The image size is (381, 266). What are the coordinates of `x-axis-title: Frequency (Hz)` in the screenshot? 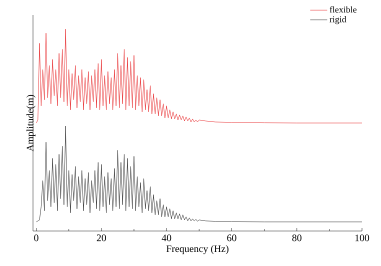 It's located at (197, 249).